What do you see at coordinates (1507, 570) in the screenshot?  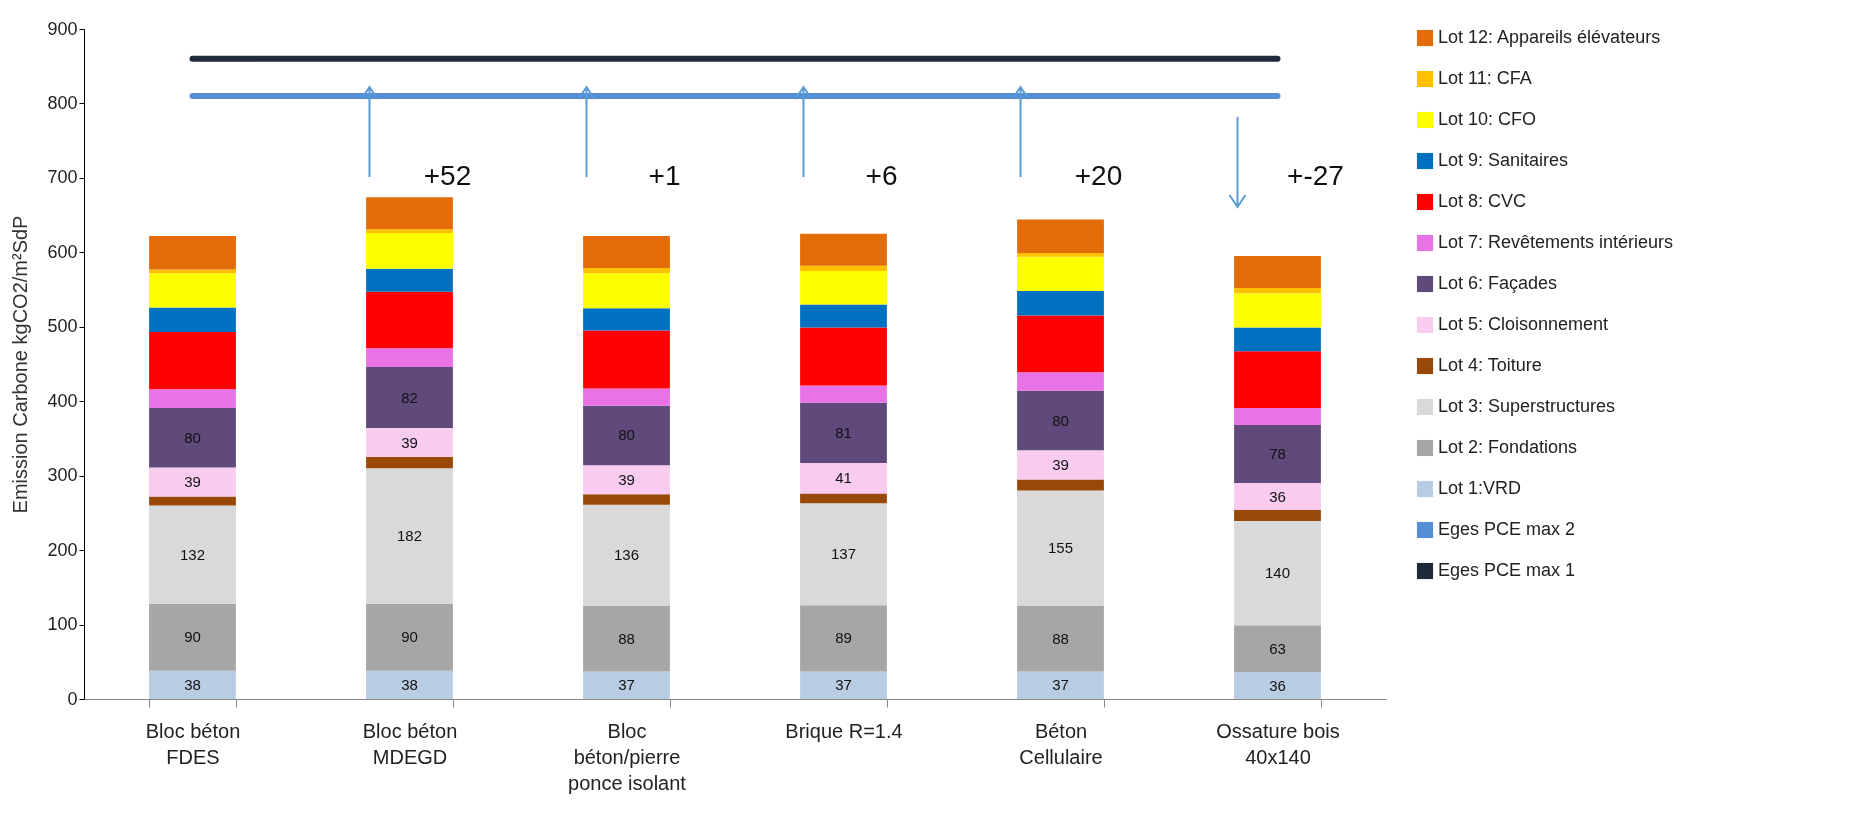 I see `legend-label: Eges PCE max 1` at bounding box center [1507, 570].